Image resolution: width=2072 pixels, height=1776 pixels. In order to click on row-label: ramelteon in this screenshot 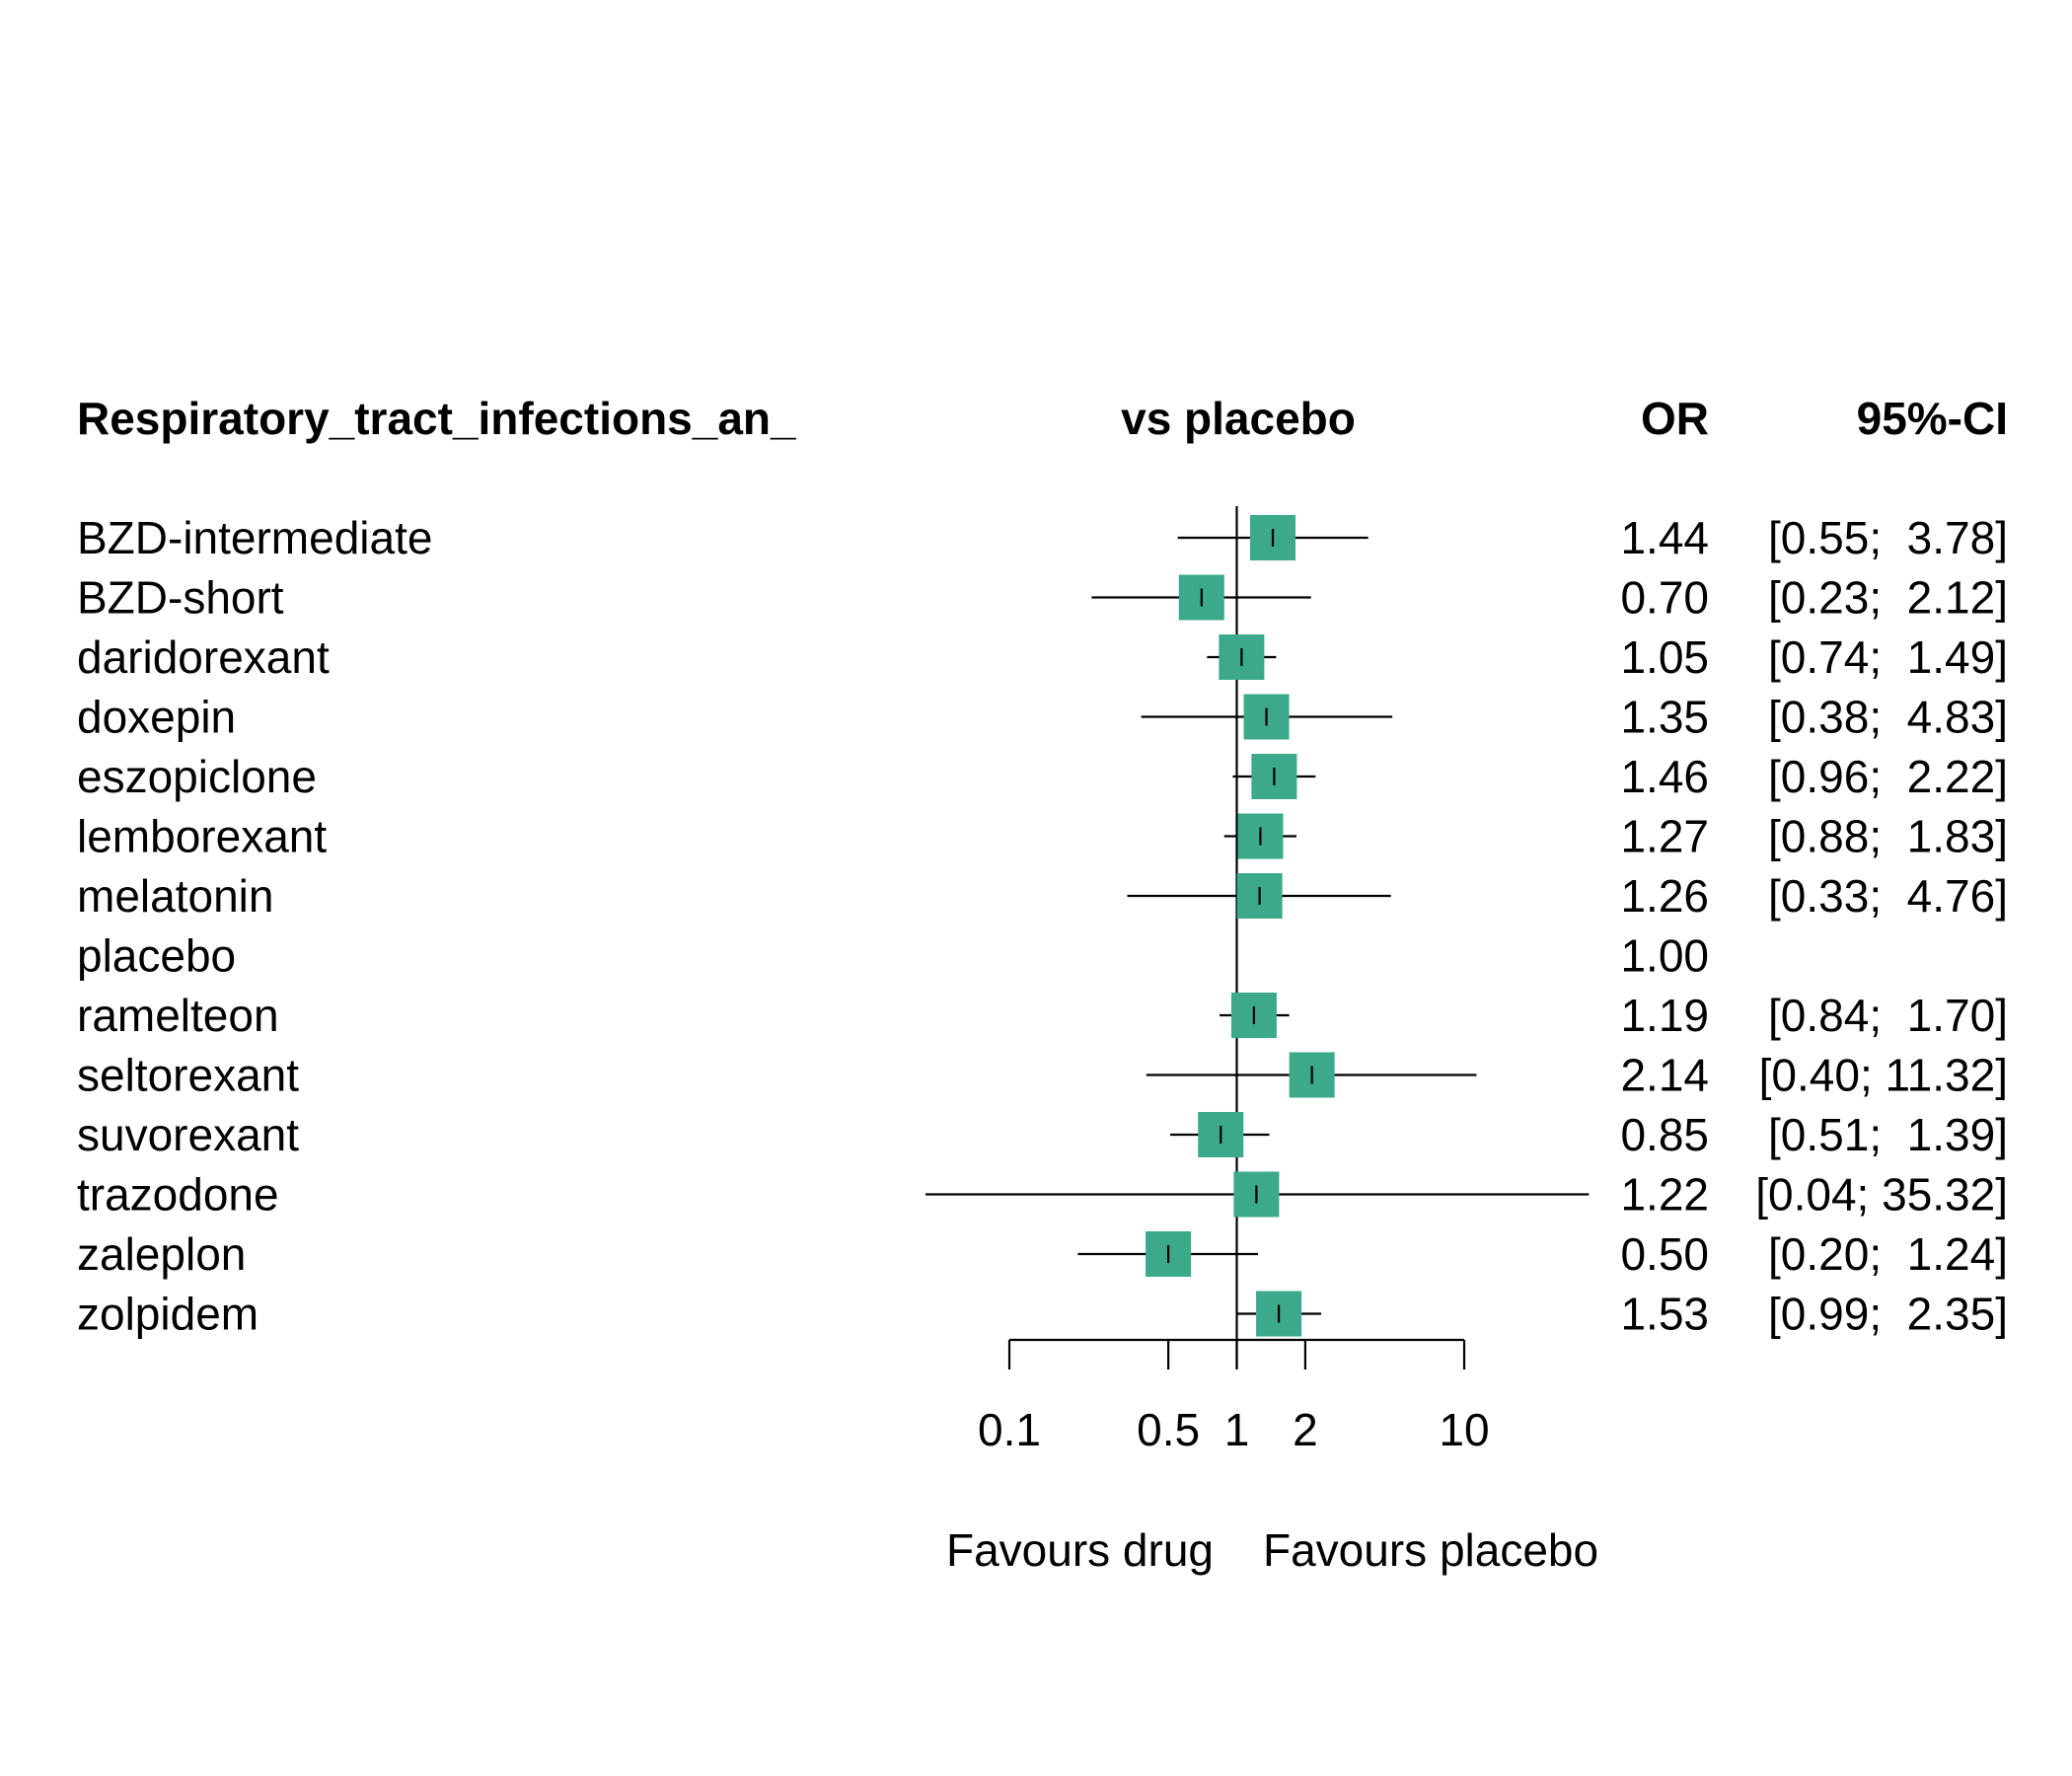, I will do `click(178, 1016)`.